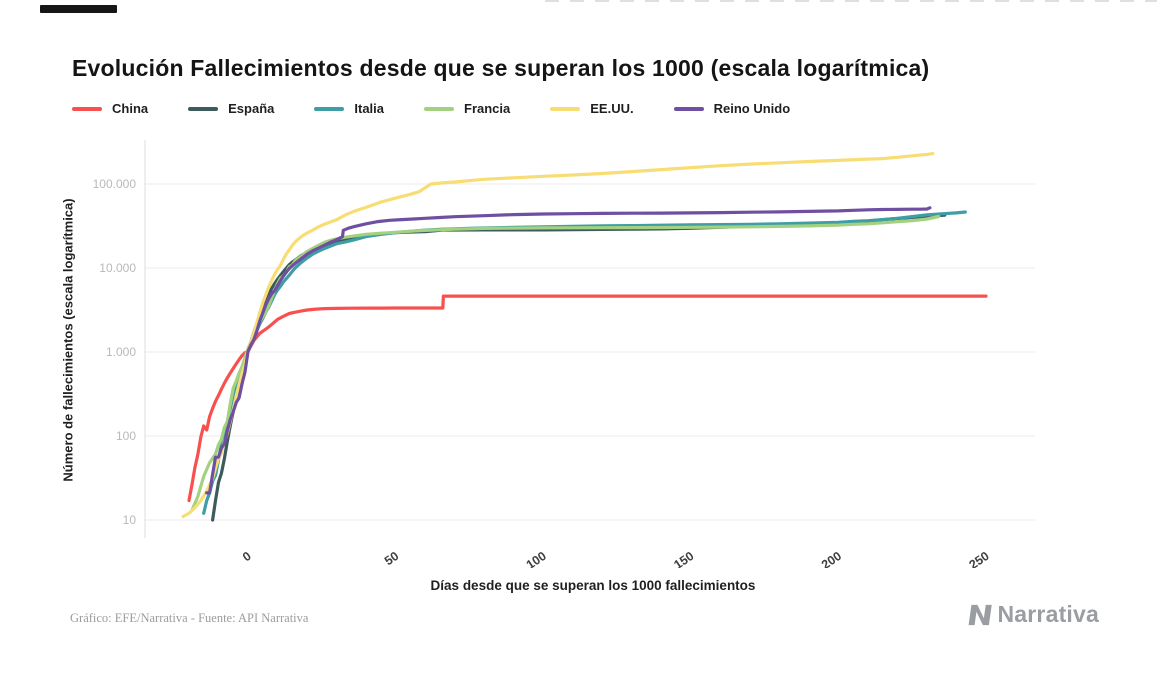 This screenshot has height=674, width=1157. What do you see at coordinates (391, 558) in the screenshot?
I see `x-tick-label: 50` at bounding box center [391, 558].